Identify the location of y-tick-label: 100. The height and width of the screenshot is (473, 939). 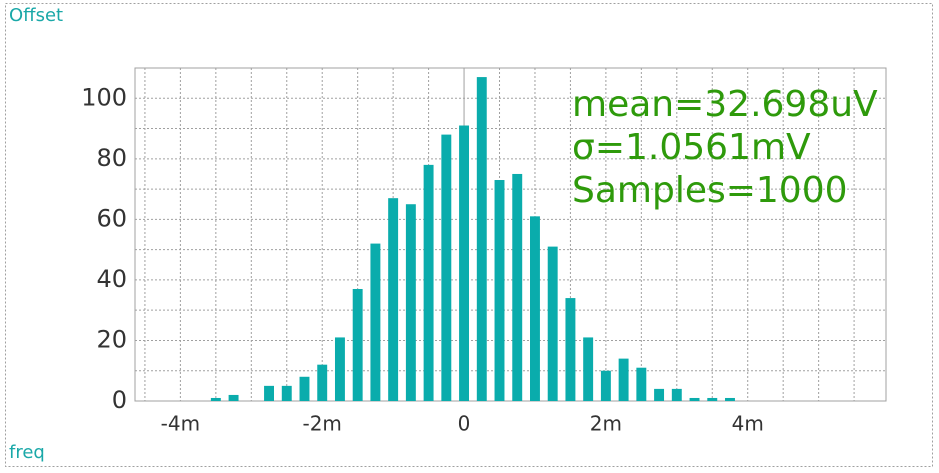
(104, 97).